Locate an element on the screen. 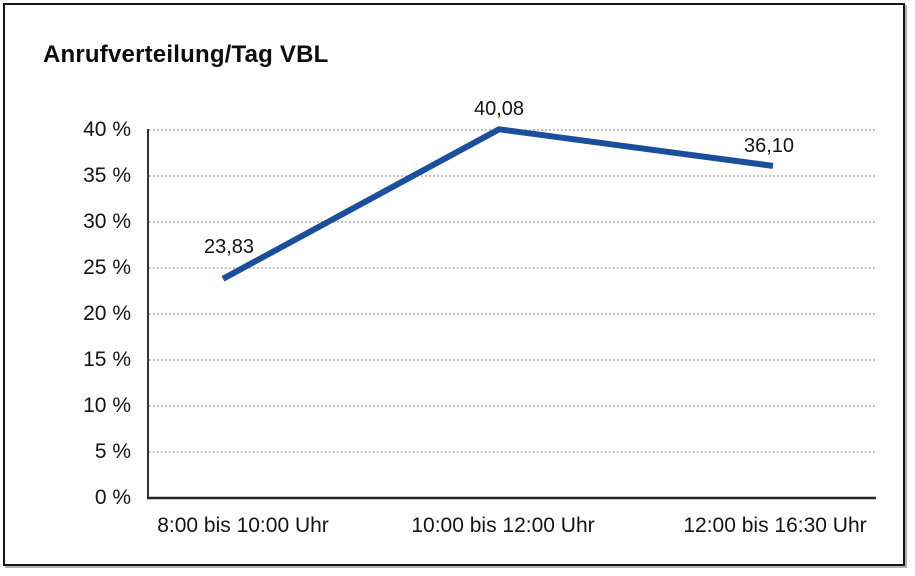  ytick-10: 10 % is located at coordinates (107, 405).